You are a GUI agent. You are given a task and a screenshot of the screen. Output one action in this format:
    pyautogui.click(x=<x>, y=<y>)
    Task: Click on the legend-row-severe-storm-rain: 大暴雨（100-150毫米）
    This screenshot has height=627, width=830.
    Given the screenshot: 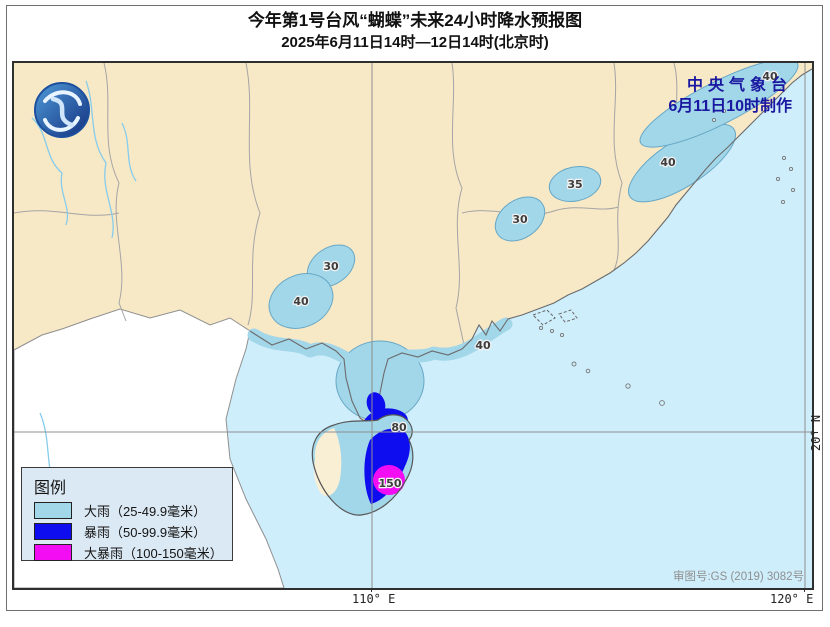 What is the action you would take?
    pyautogui.click(x=133, y=552)
    